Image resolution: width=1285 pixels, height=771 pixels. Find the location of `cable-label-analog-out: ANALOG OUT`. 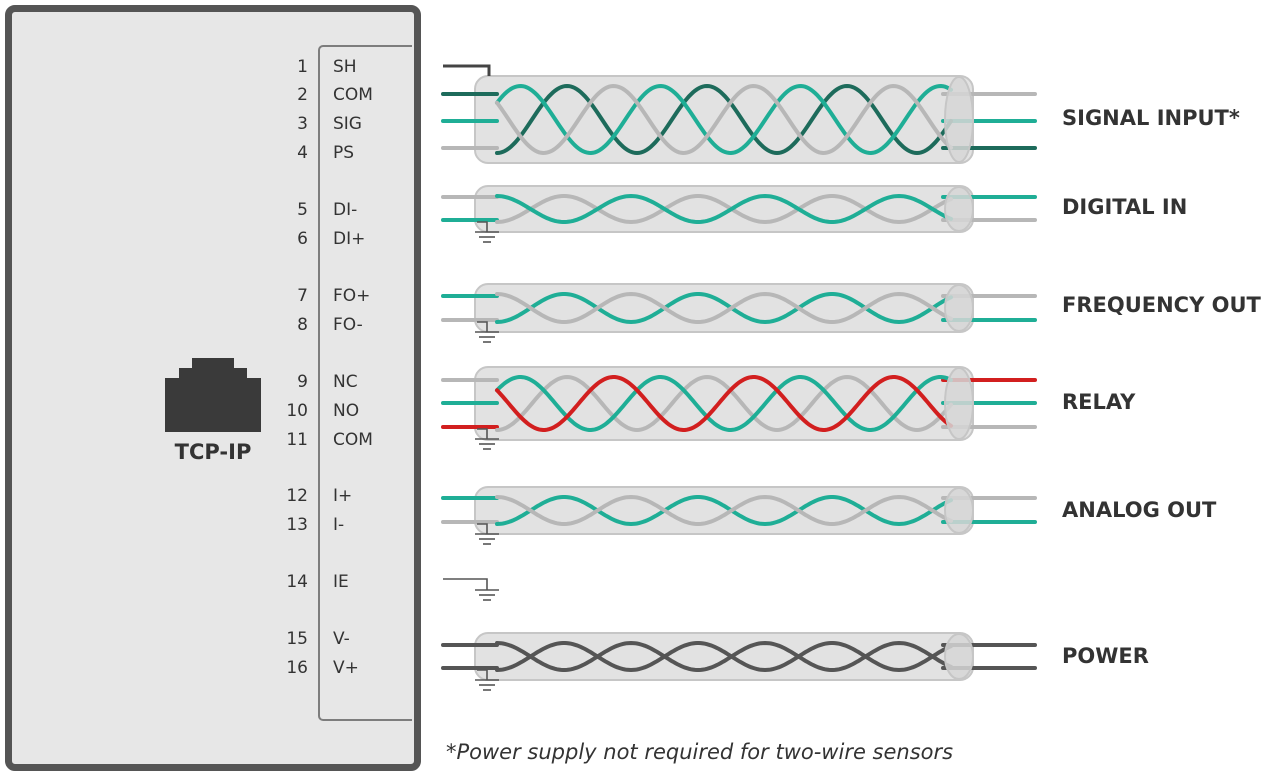

cable-label-analog-out: ANALOG OUT is located at coordinates (1139, 510).